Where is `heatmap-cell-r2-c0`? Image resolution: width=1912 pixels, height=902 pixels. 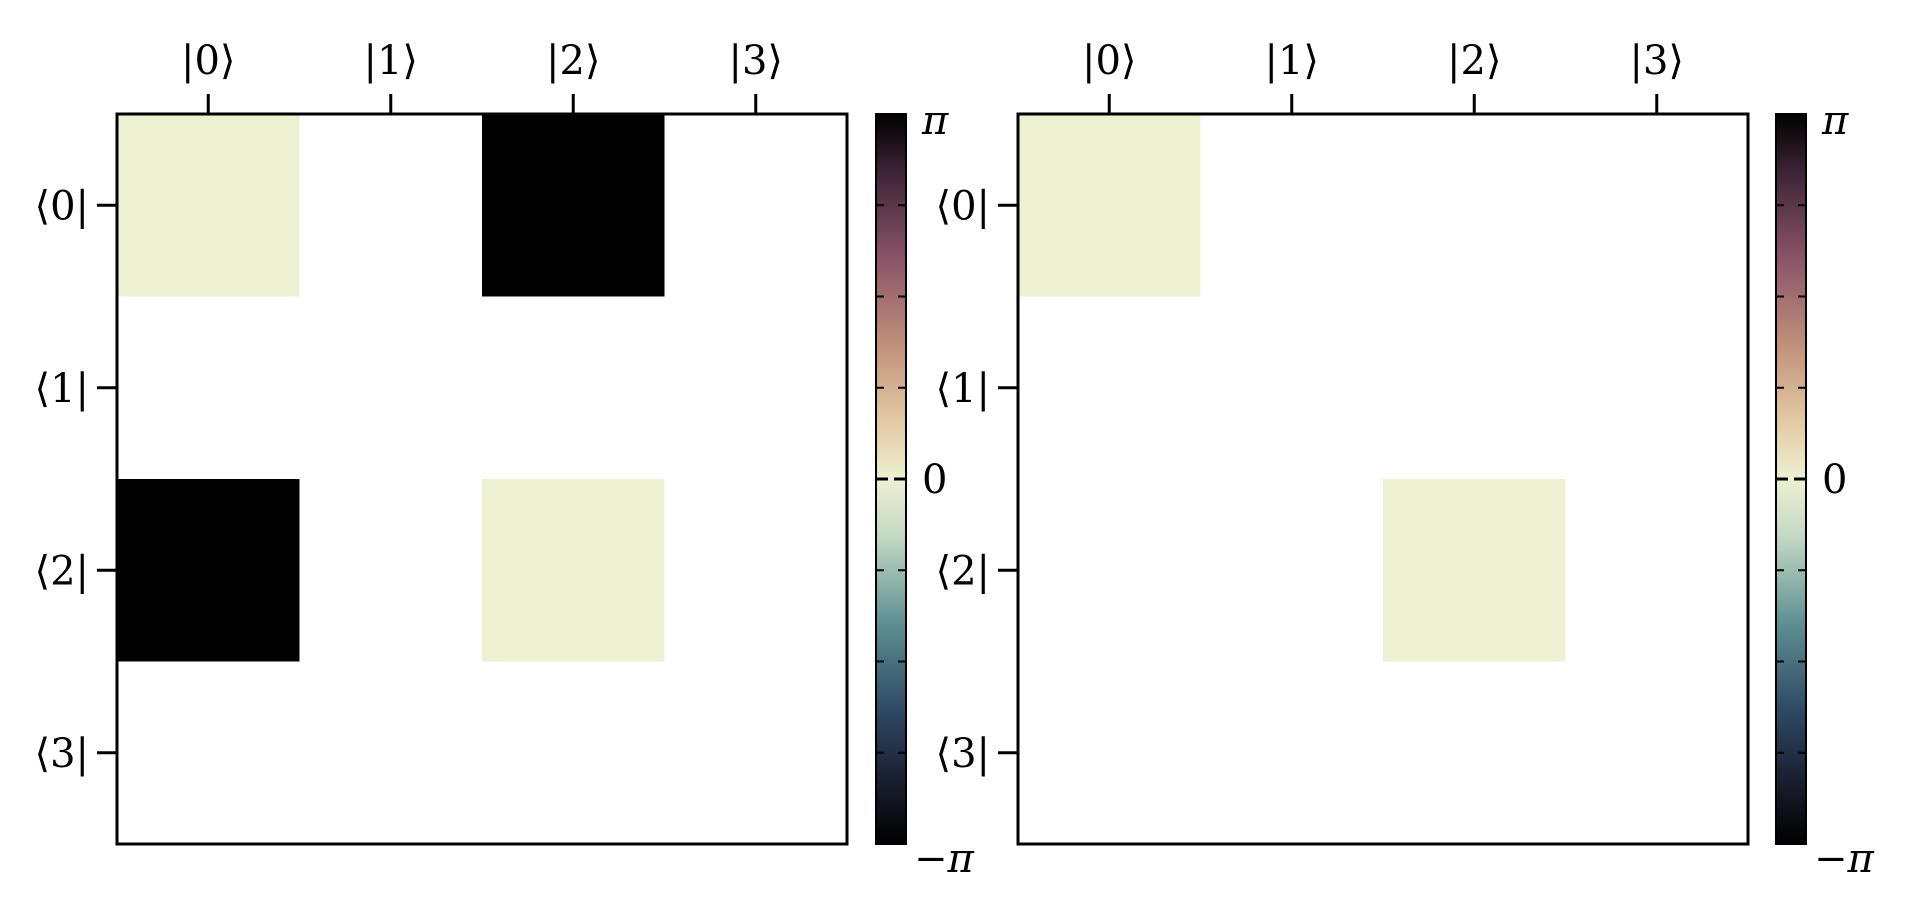
heatmap-cell-r2-c0 is located at coordinates (208, 570).